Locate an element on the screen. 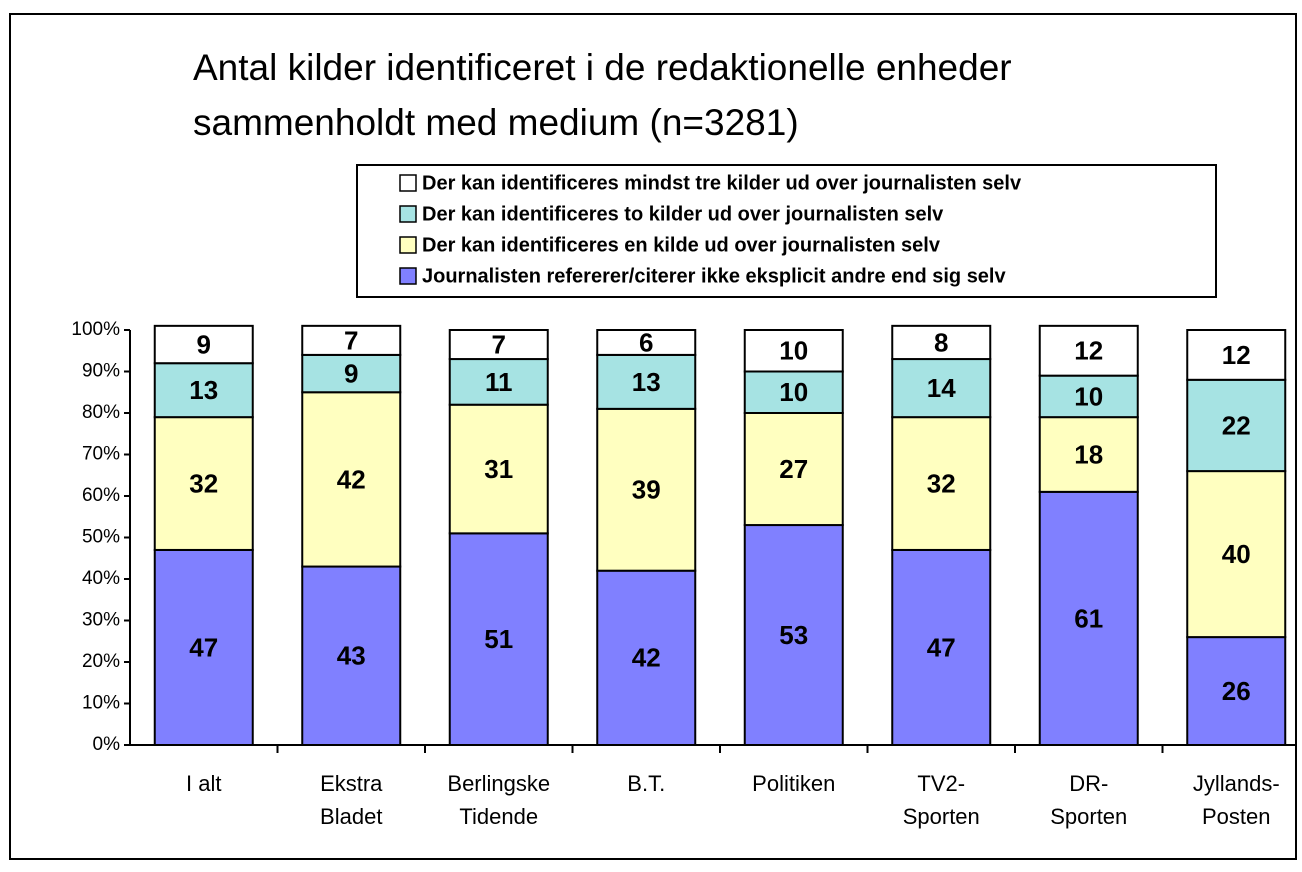  x-tick-label: DR- is located at coordinates (1088, 783).